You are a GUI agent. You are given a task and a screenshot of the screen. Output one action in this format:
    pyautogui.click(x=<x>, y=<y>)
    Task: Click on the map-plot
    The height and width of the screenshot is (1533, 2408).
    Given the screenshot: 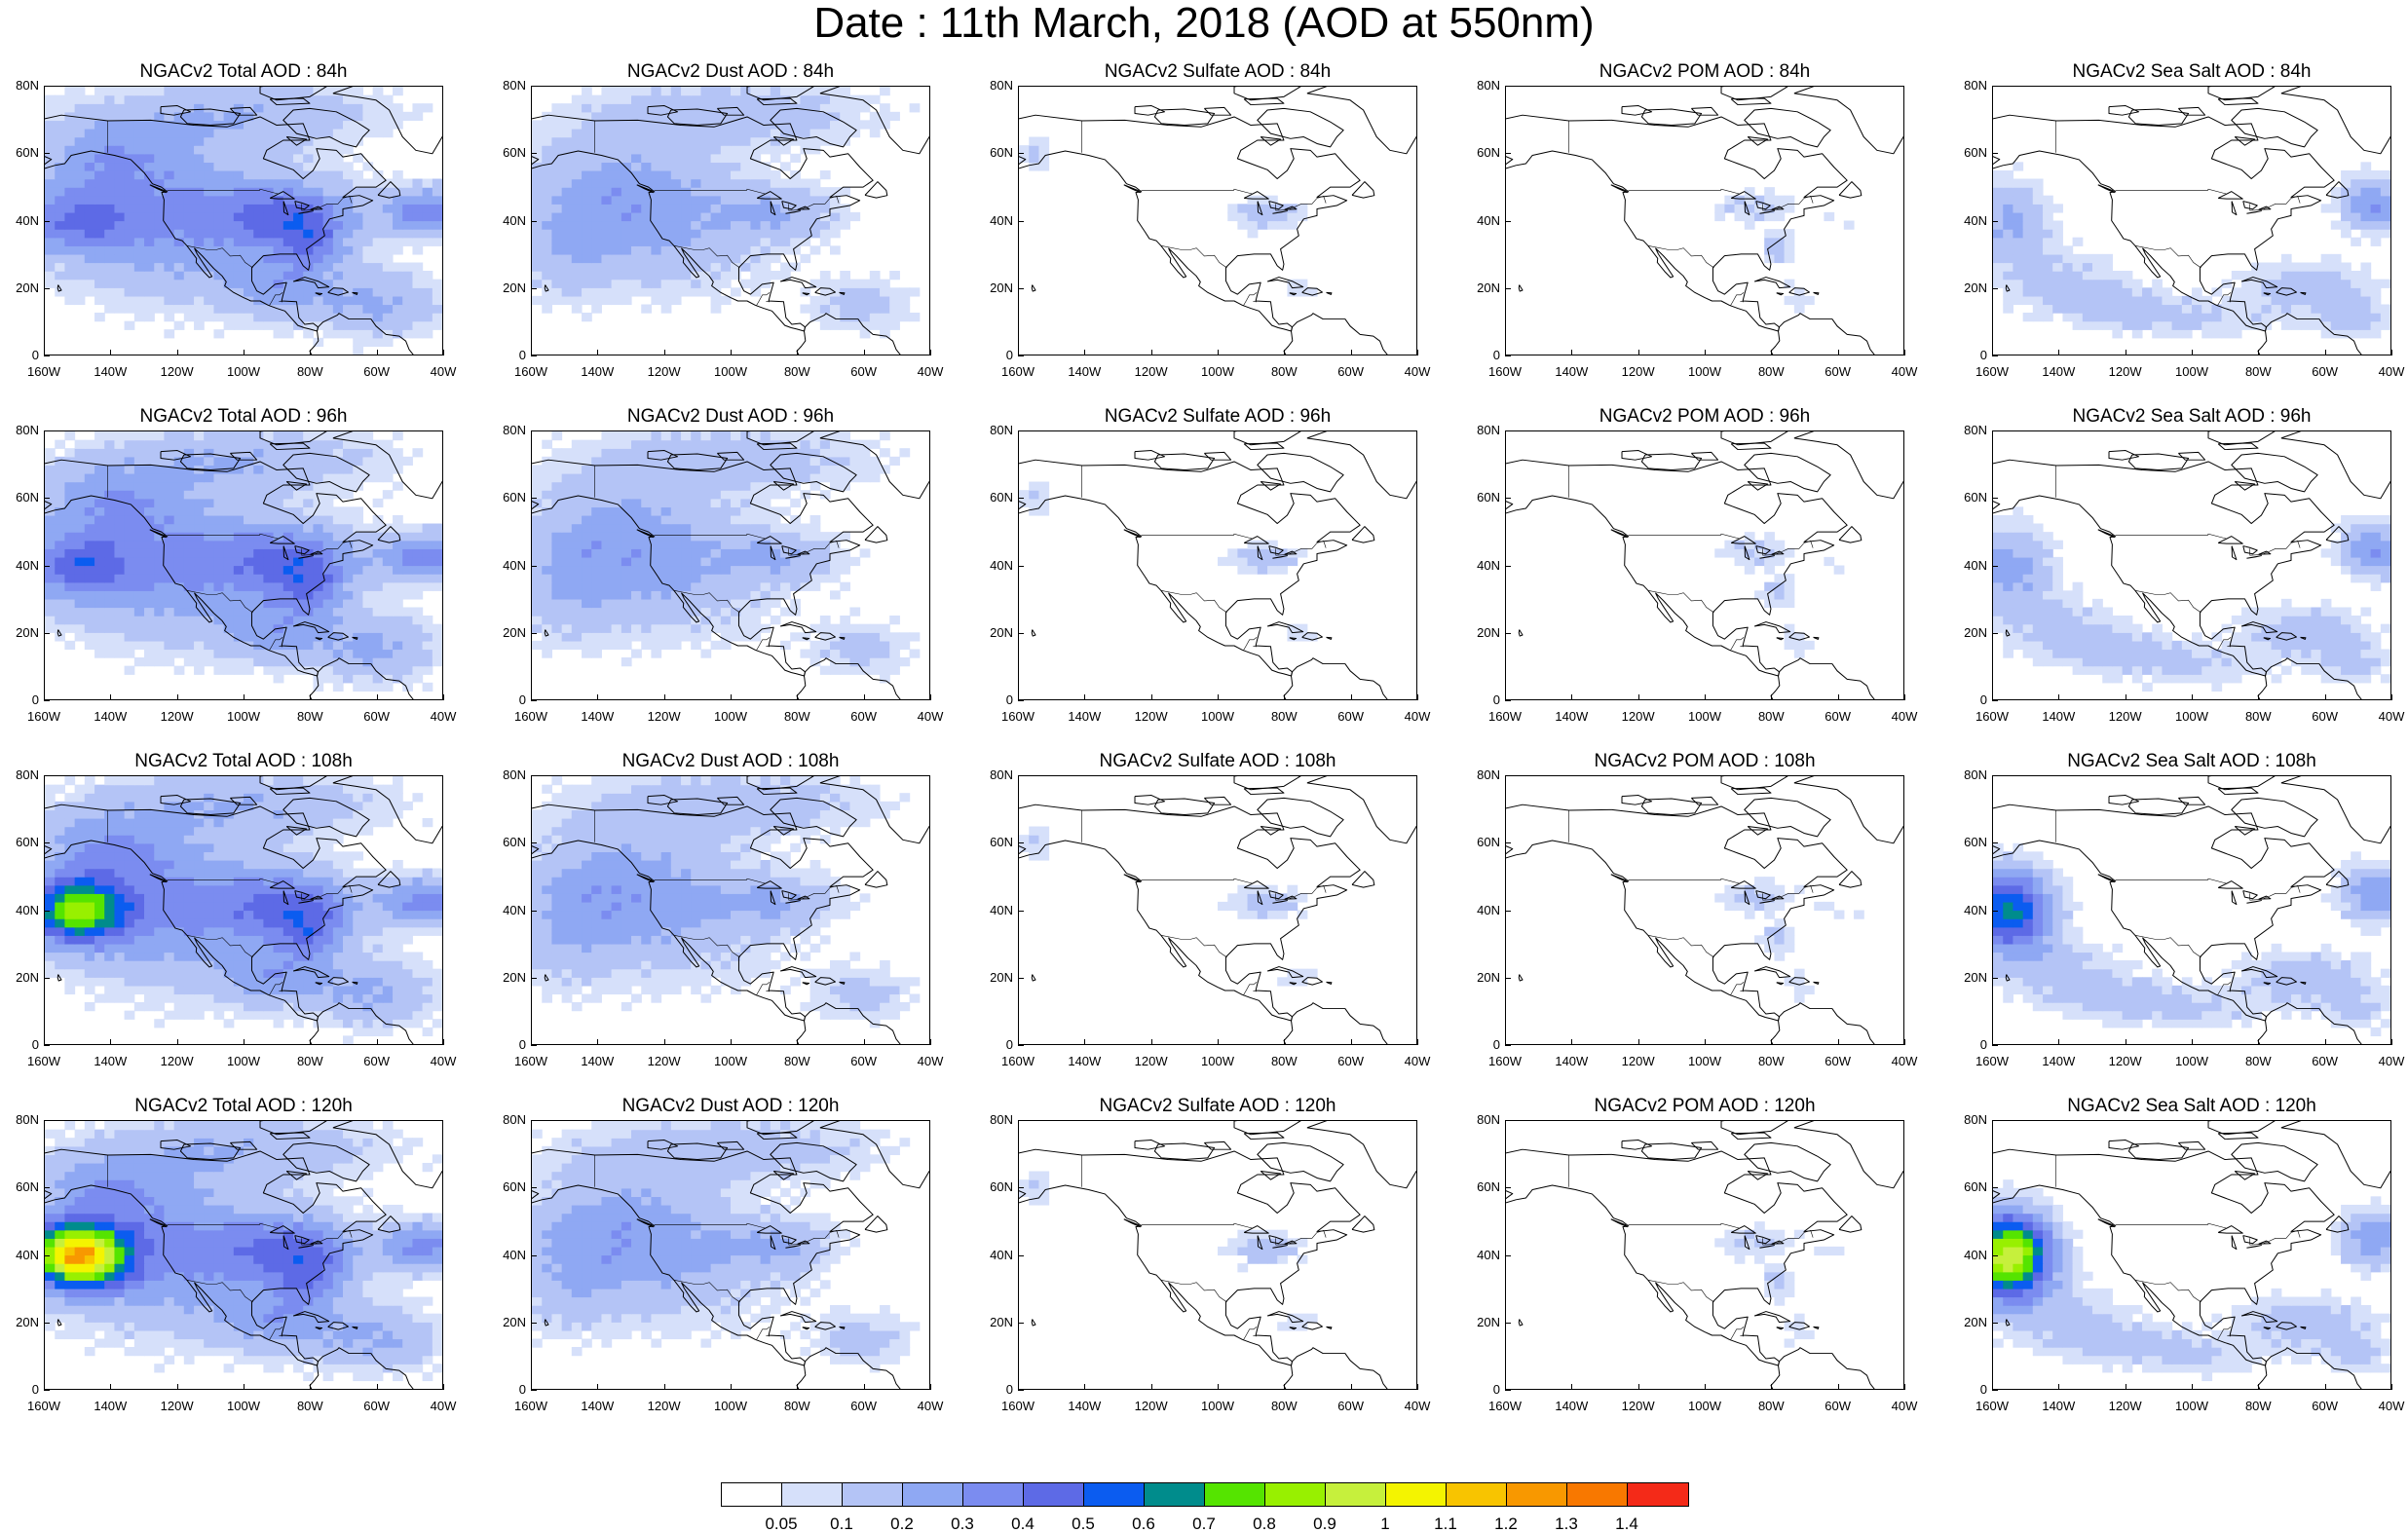 What is the action you would take?
    pyautogui.click(x=1704, y=220)
    